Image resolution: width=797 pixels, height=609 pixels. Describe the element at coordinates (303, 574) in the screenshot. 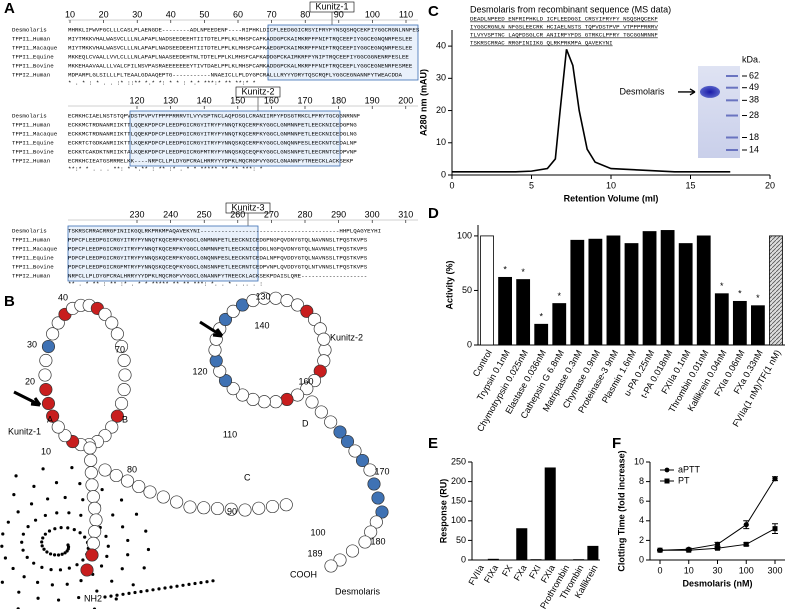

I see `terminus: COOH` at that location.